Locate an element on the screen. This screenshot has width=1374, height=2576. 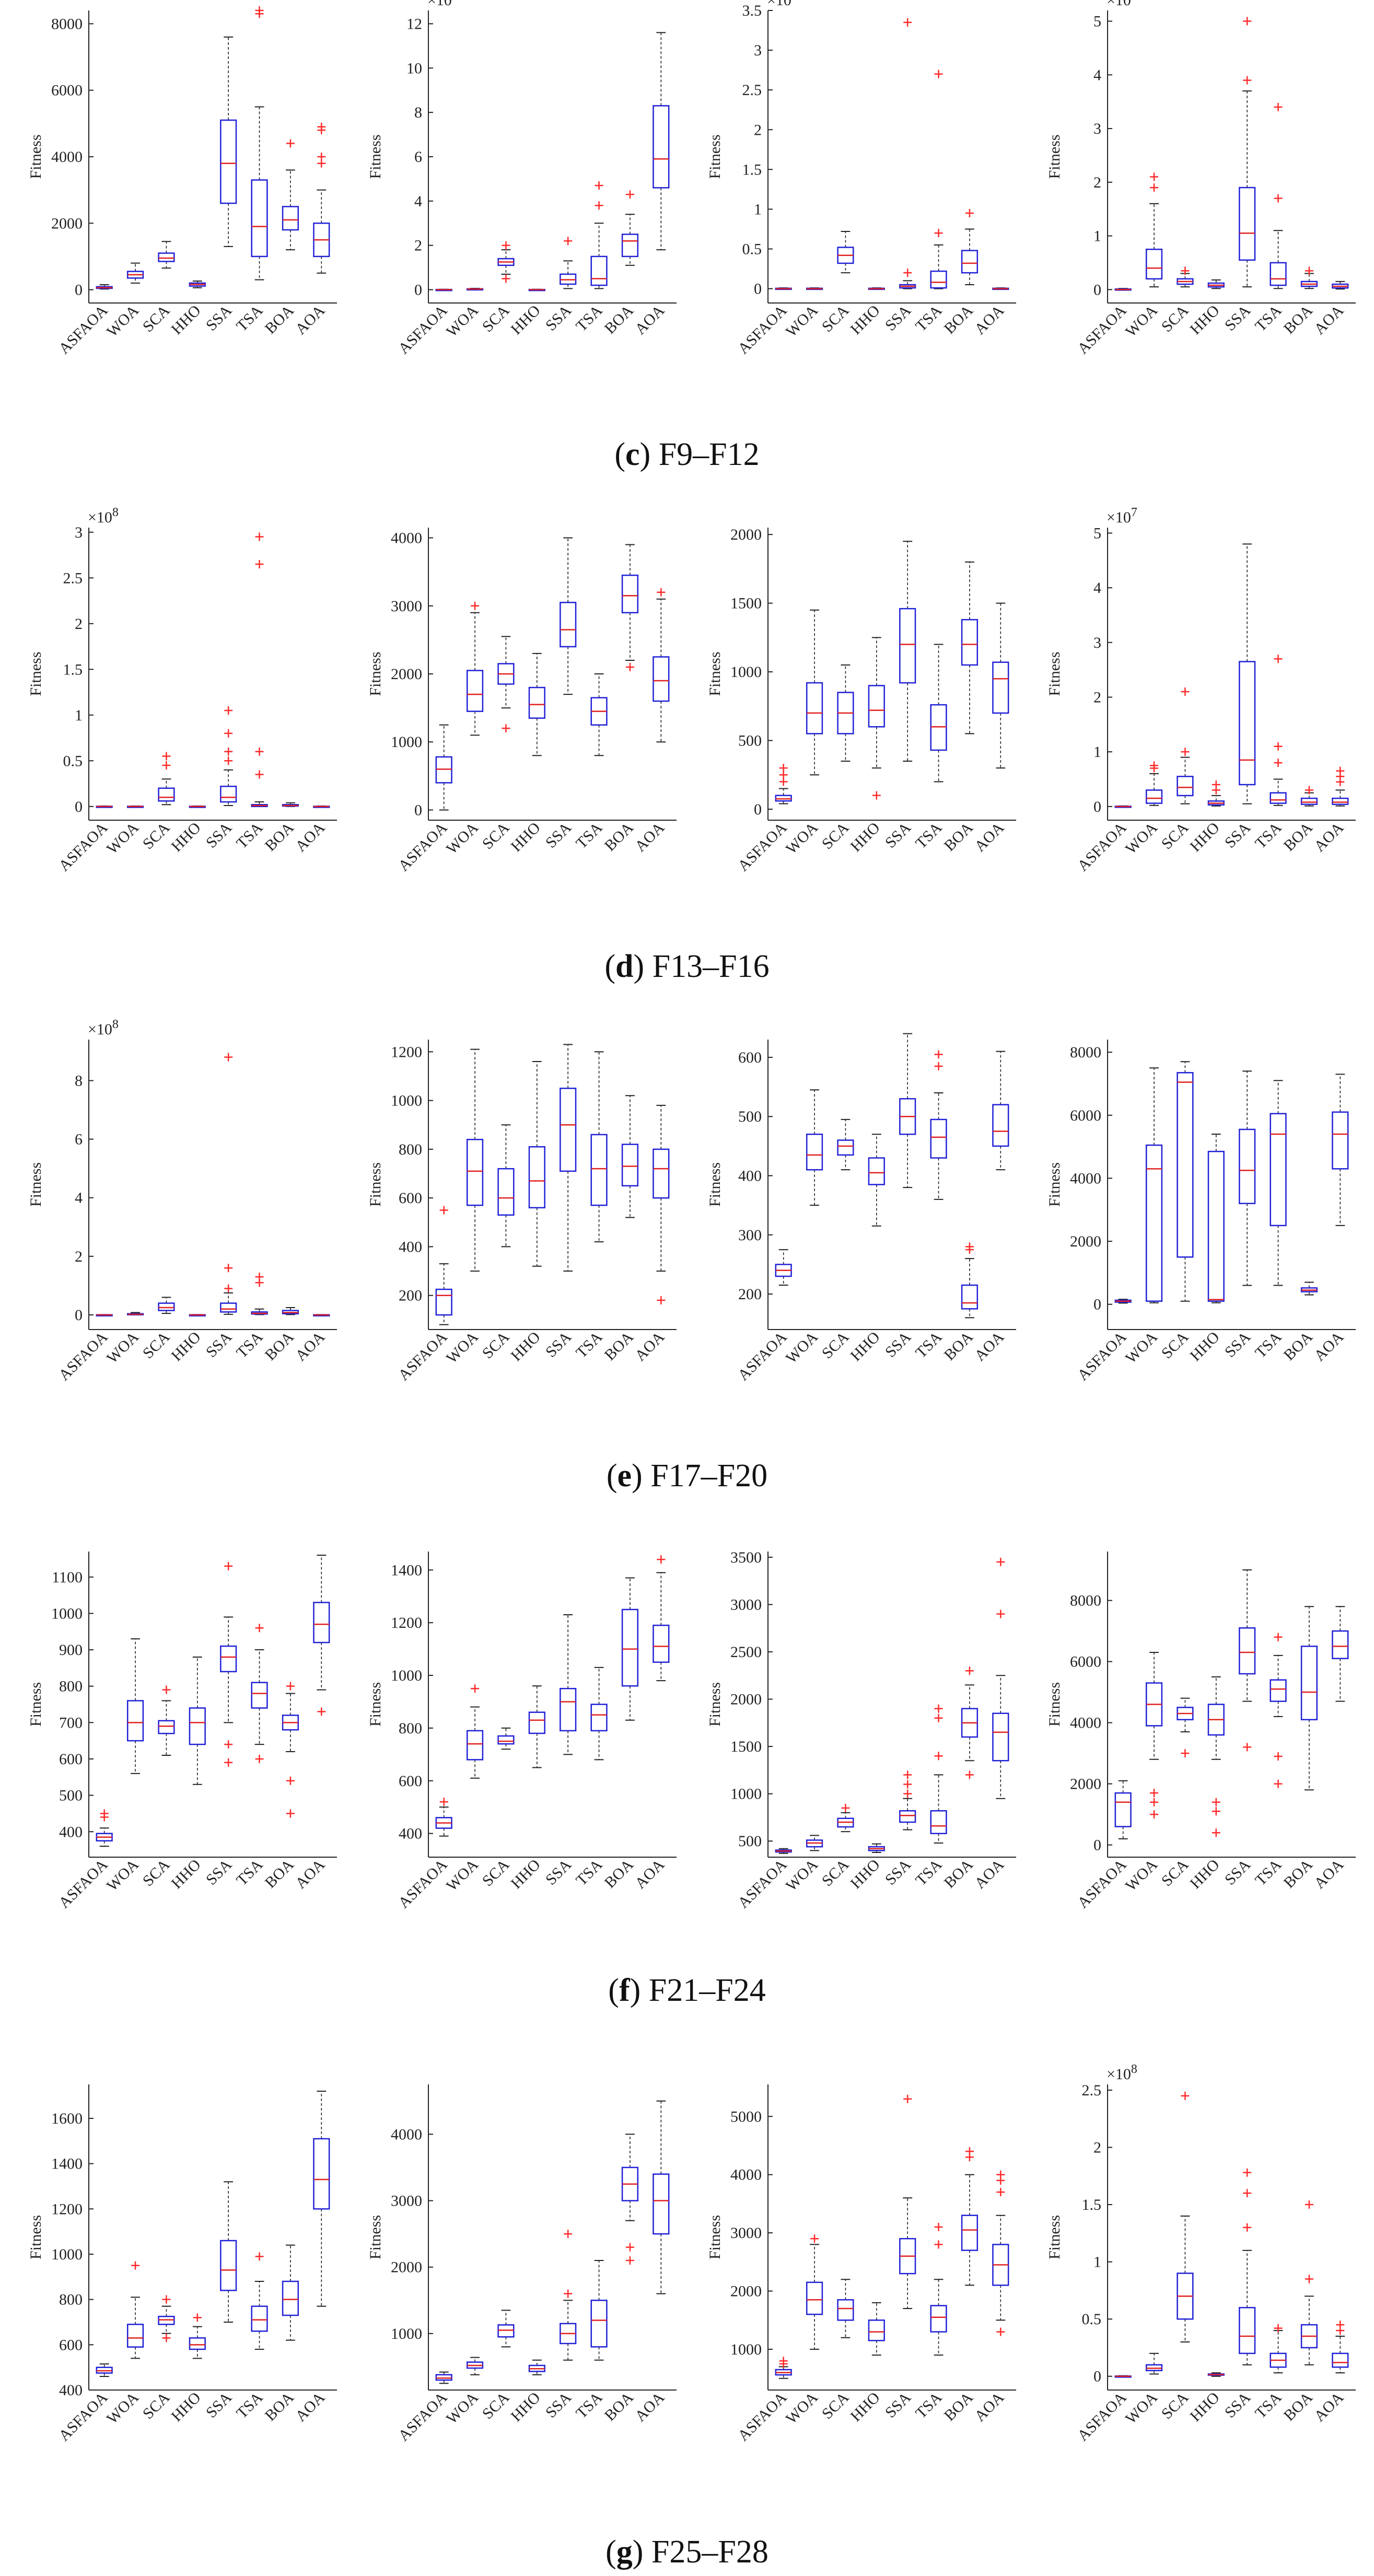
y-tick-label: 1500 is located at coordinates (746, 603).